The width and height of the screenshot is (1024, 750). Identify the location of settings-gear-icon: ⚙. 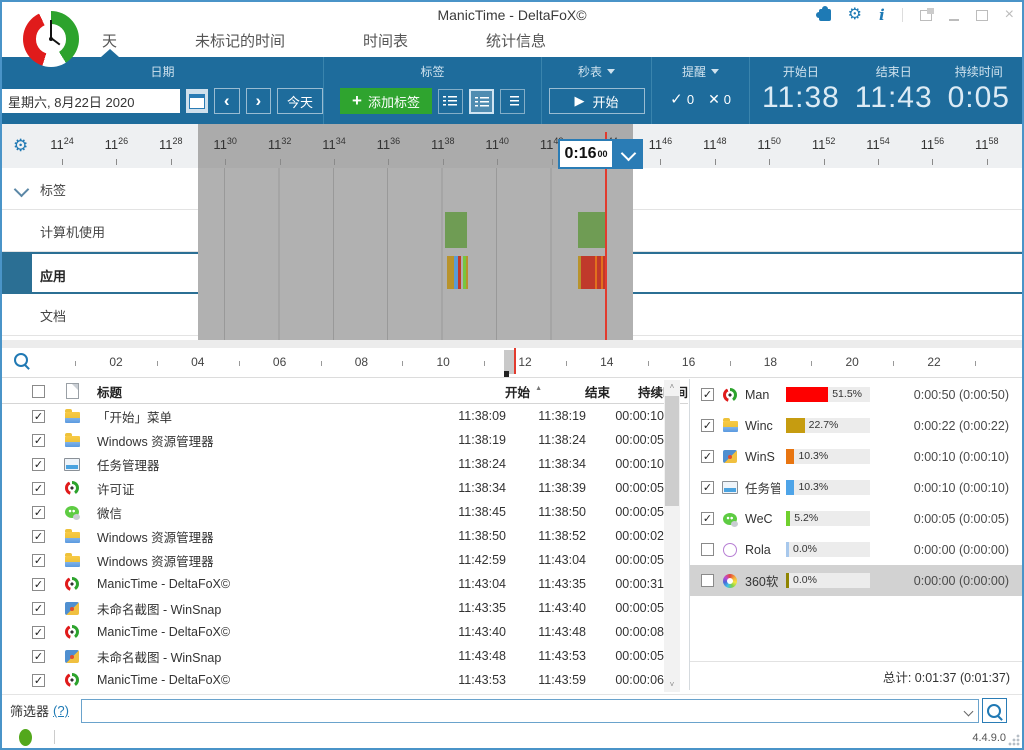
(854, 14).